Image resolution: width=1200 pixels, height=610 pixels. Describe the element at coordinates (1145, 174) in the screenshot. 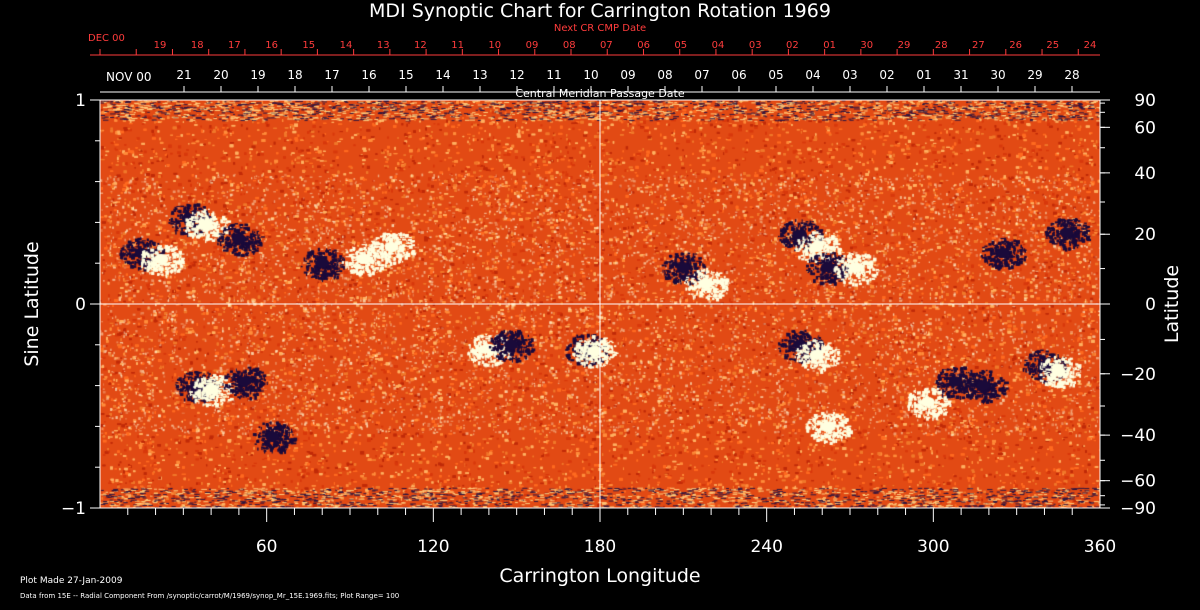

I see `y-right-tick-label: 40` at that location.